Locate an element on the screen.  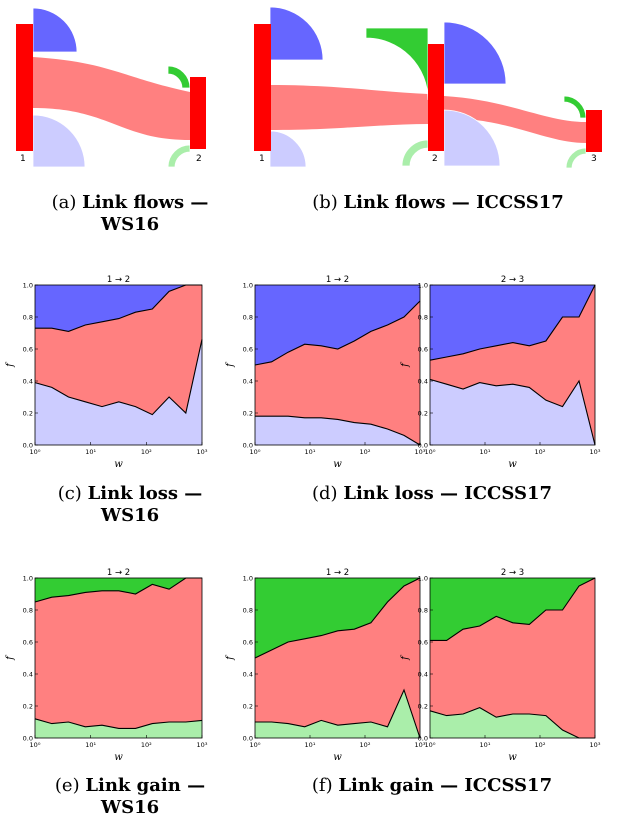
chart-link-loss-iccss17-1-2: 0.0 0.2 0.4 0.6 0.8 1.0 10⁰ 10¹ 10² 10³ 1 → 2 w f is located at coordinates (325, 372).